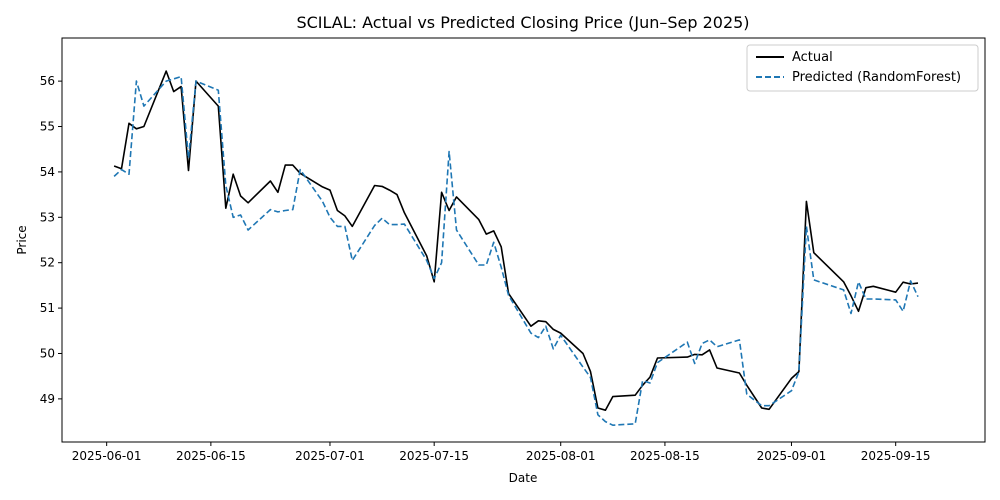  Describe the element at coordinates (22, 239) in the screenshot. I see `y-axis-label: Price` at that location.